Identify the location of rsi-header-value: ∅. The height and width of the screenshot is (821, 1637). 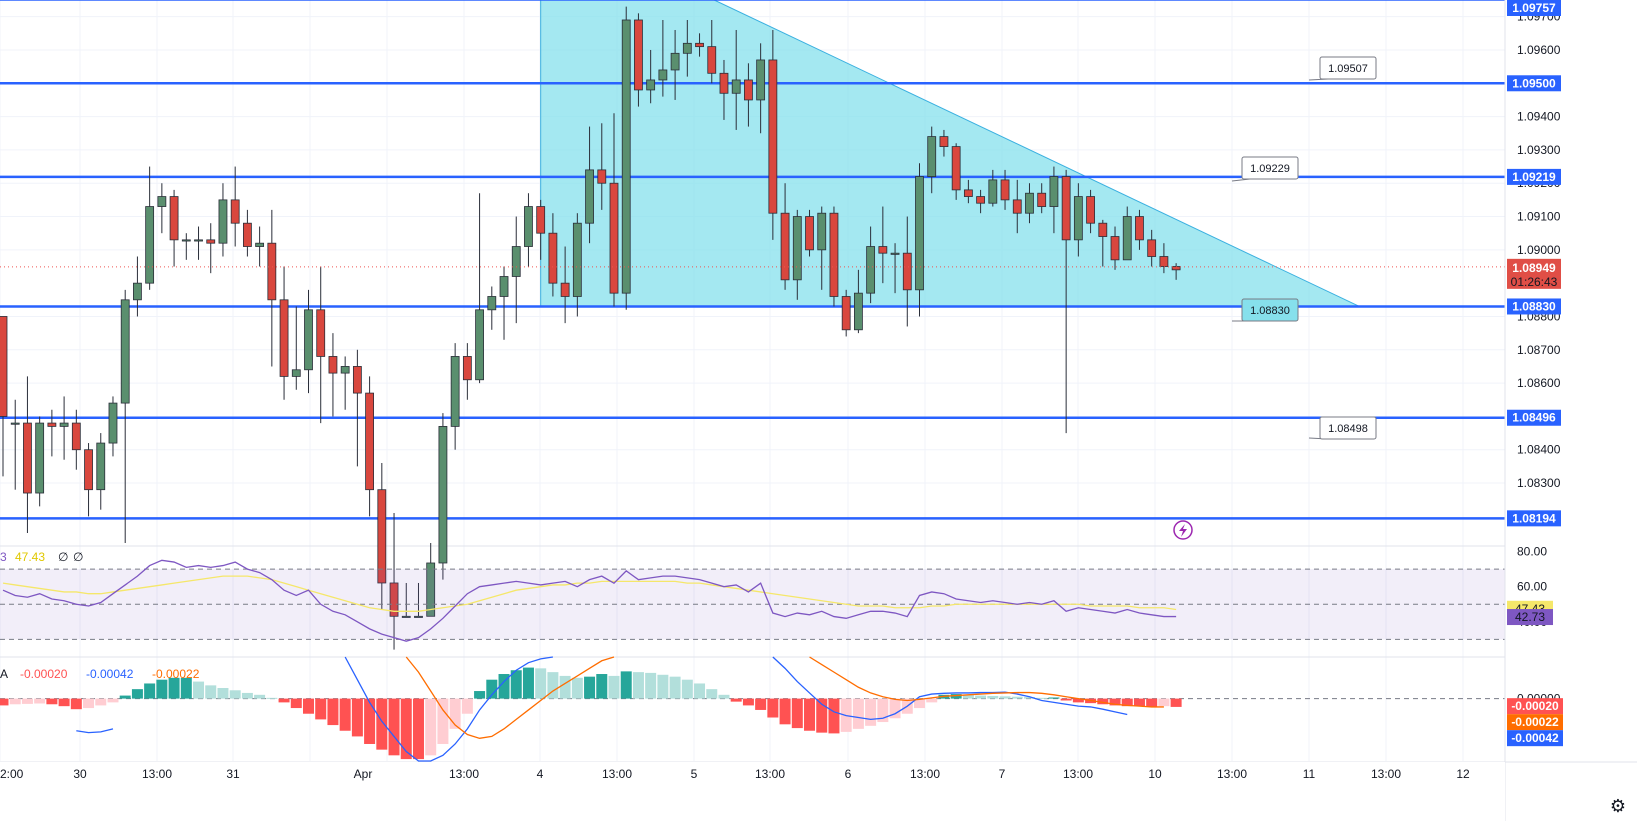
(78, 557).